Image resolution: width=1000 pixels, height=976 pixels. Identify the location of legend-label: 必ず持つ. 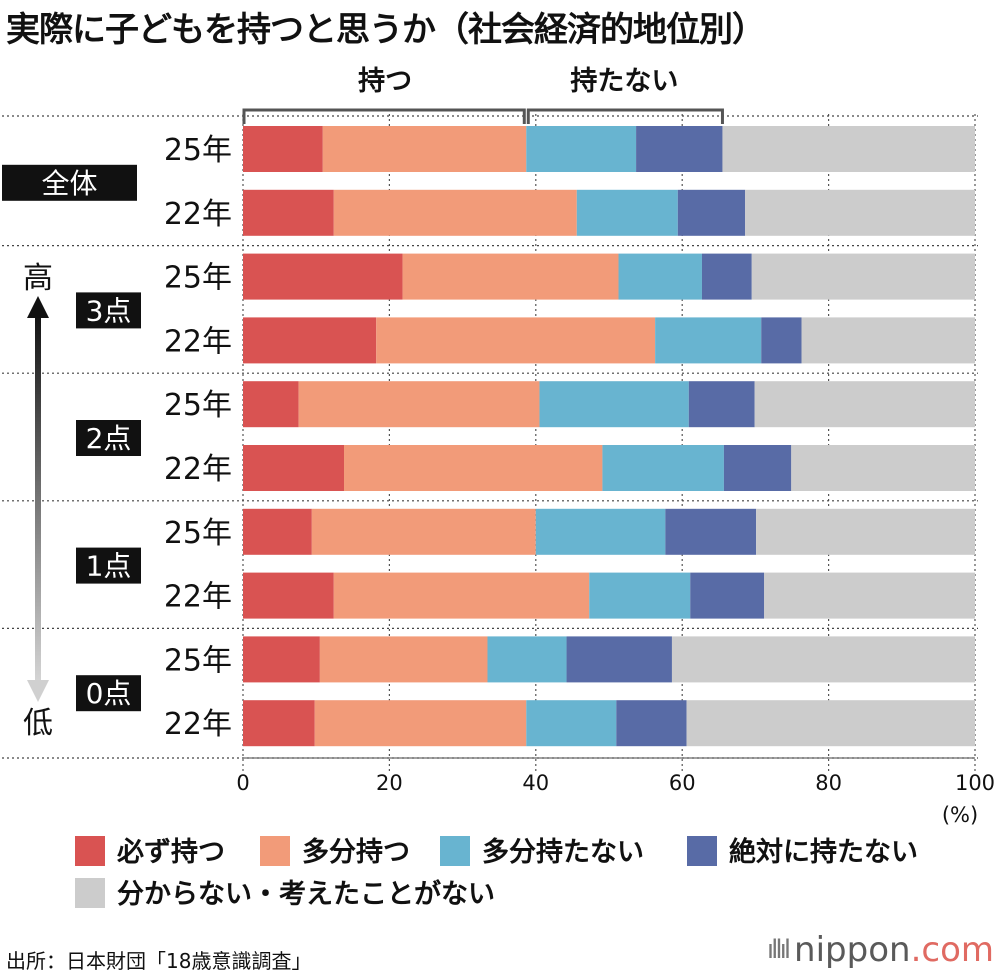
(171, 852).